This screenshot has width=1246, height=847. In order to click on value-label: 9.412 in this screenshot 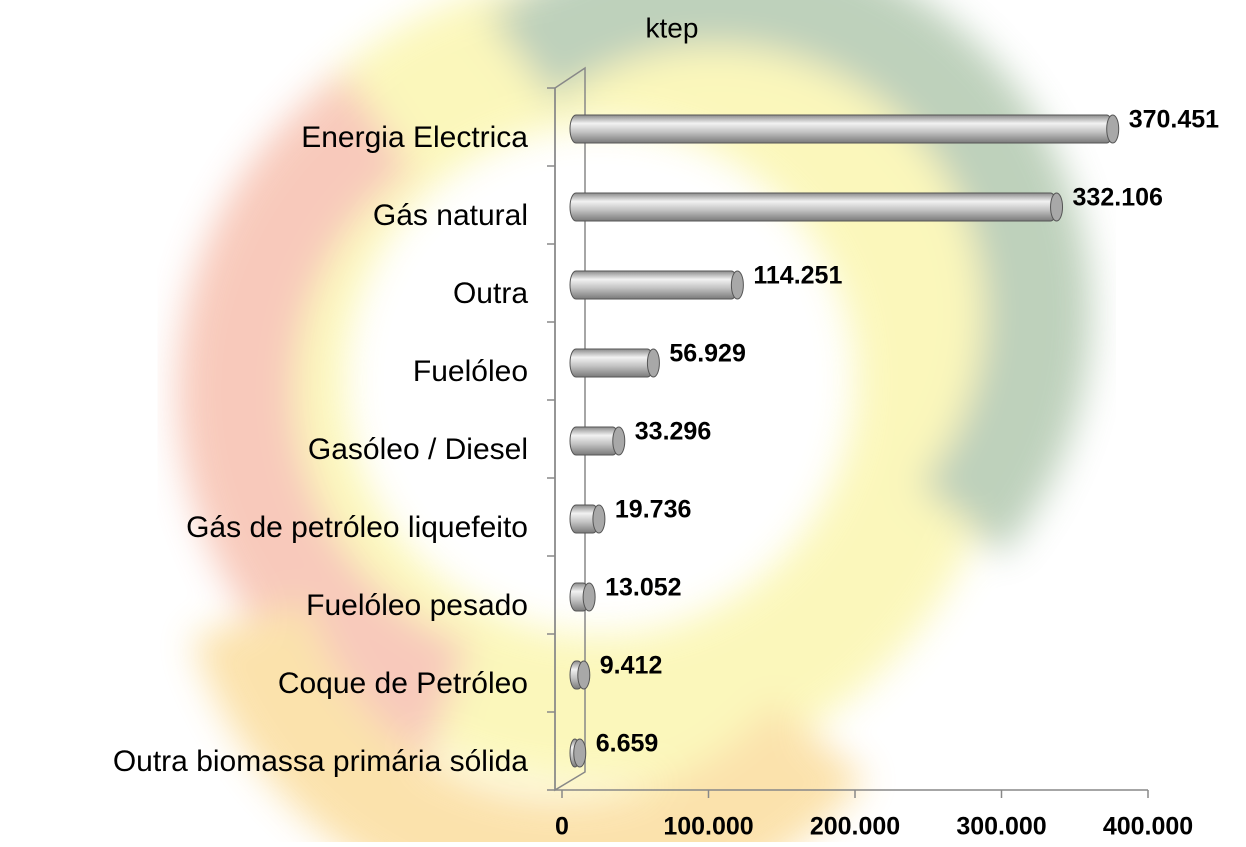, I will do `click(631, 666)`.